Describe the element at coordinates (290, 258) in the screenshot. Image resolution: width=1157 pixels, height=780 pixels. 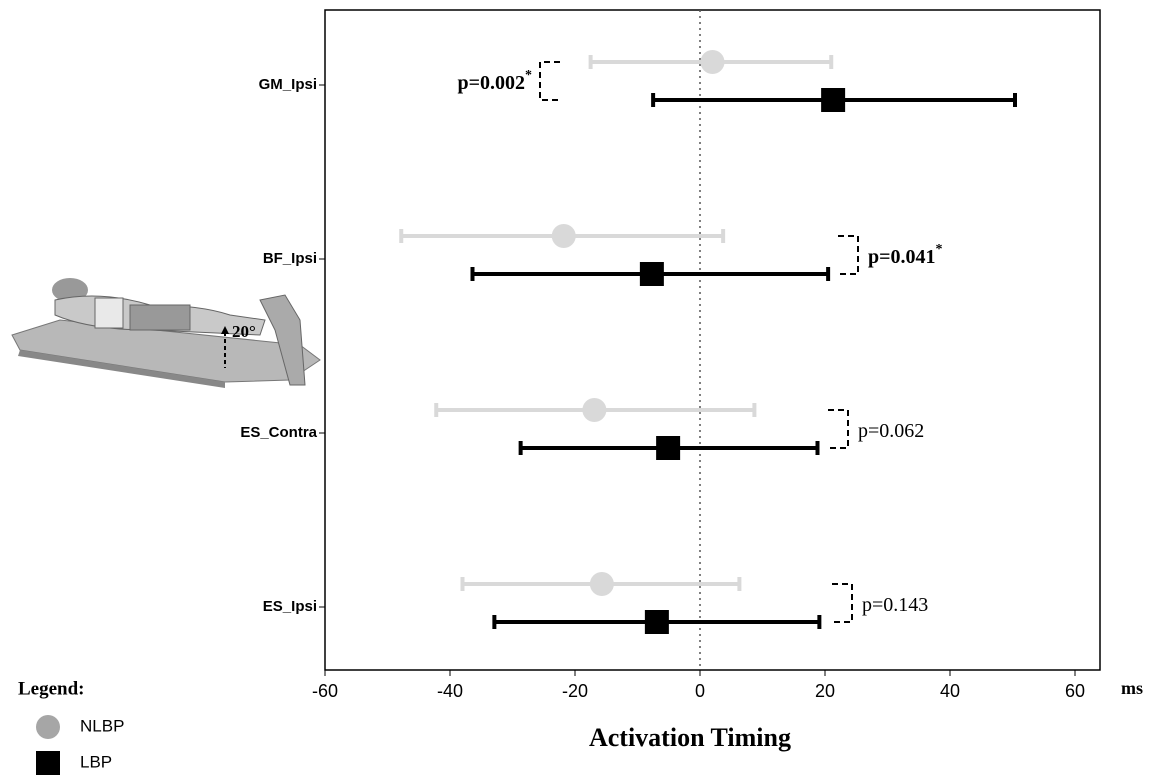
I see `y-tick-label: BF_Ipsi` at that location.